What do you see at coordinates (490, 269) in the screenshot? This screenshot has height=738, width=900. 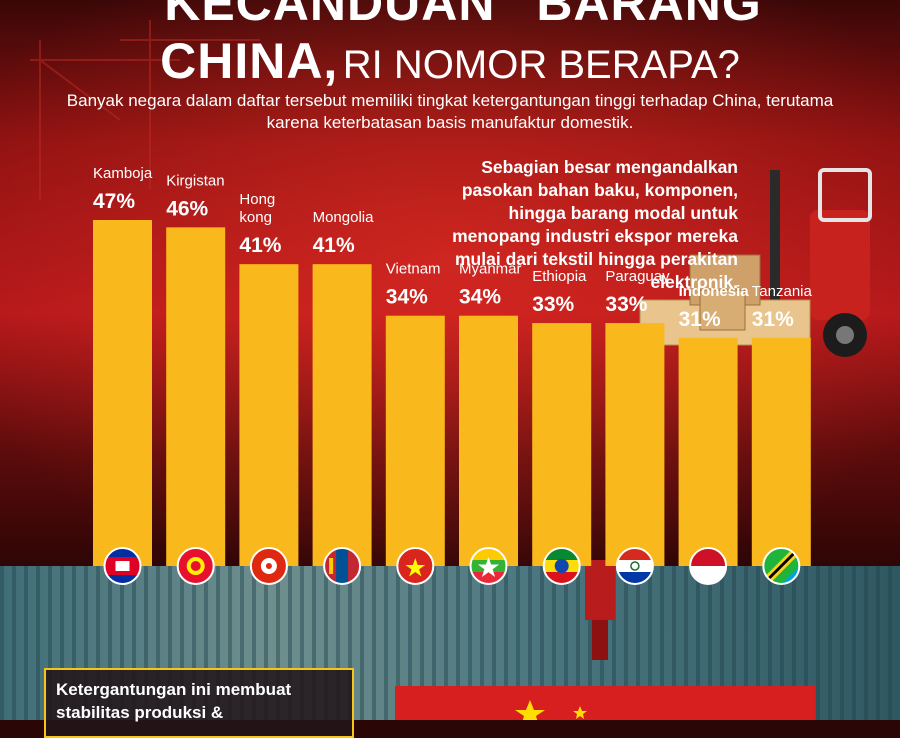 I see `category-label-myanmar: Myanmar` at bounding box center [490, 269].